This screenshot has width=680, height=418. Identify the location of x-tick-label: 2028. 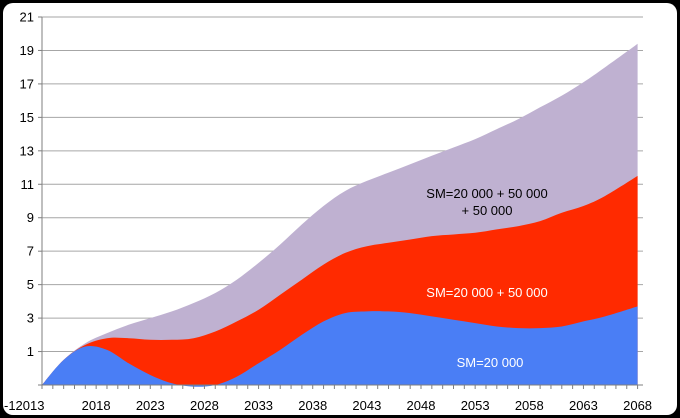
(204, 405).